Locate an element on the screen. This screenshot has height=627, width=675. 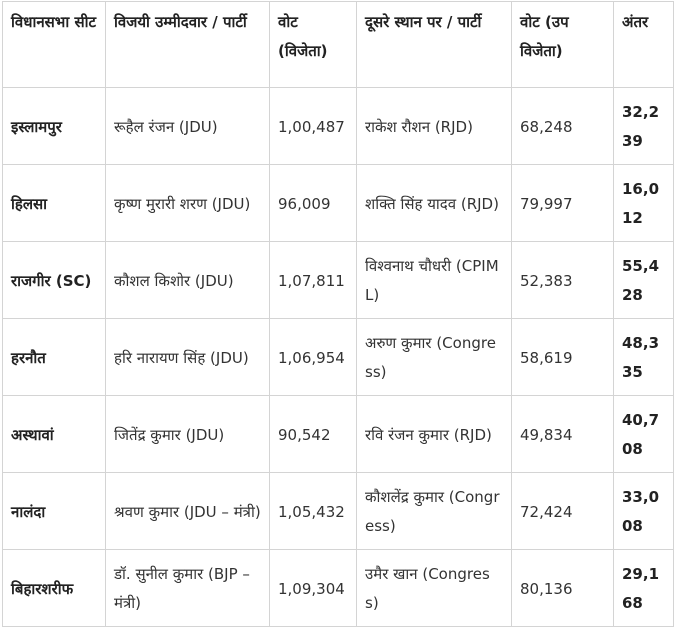
winner-votes-cell: 90,542 is located at coordinates (313, 434).